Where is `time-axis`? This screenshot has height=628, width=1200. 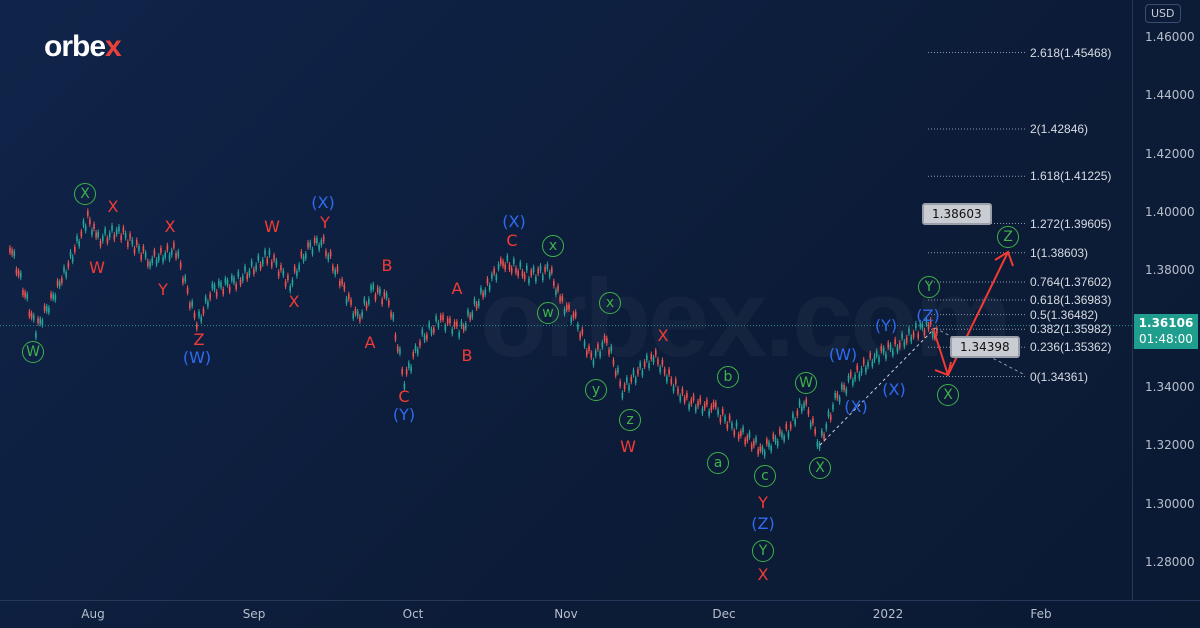
time-axis is located at coordinates (600, 614).